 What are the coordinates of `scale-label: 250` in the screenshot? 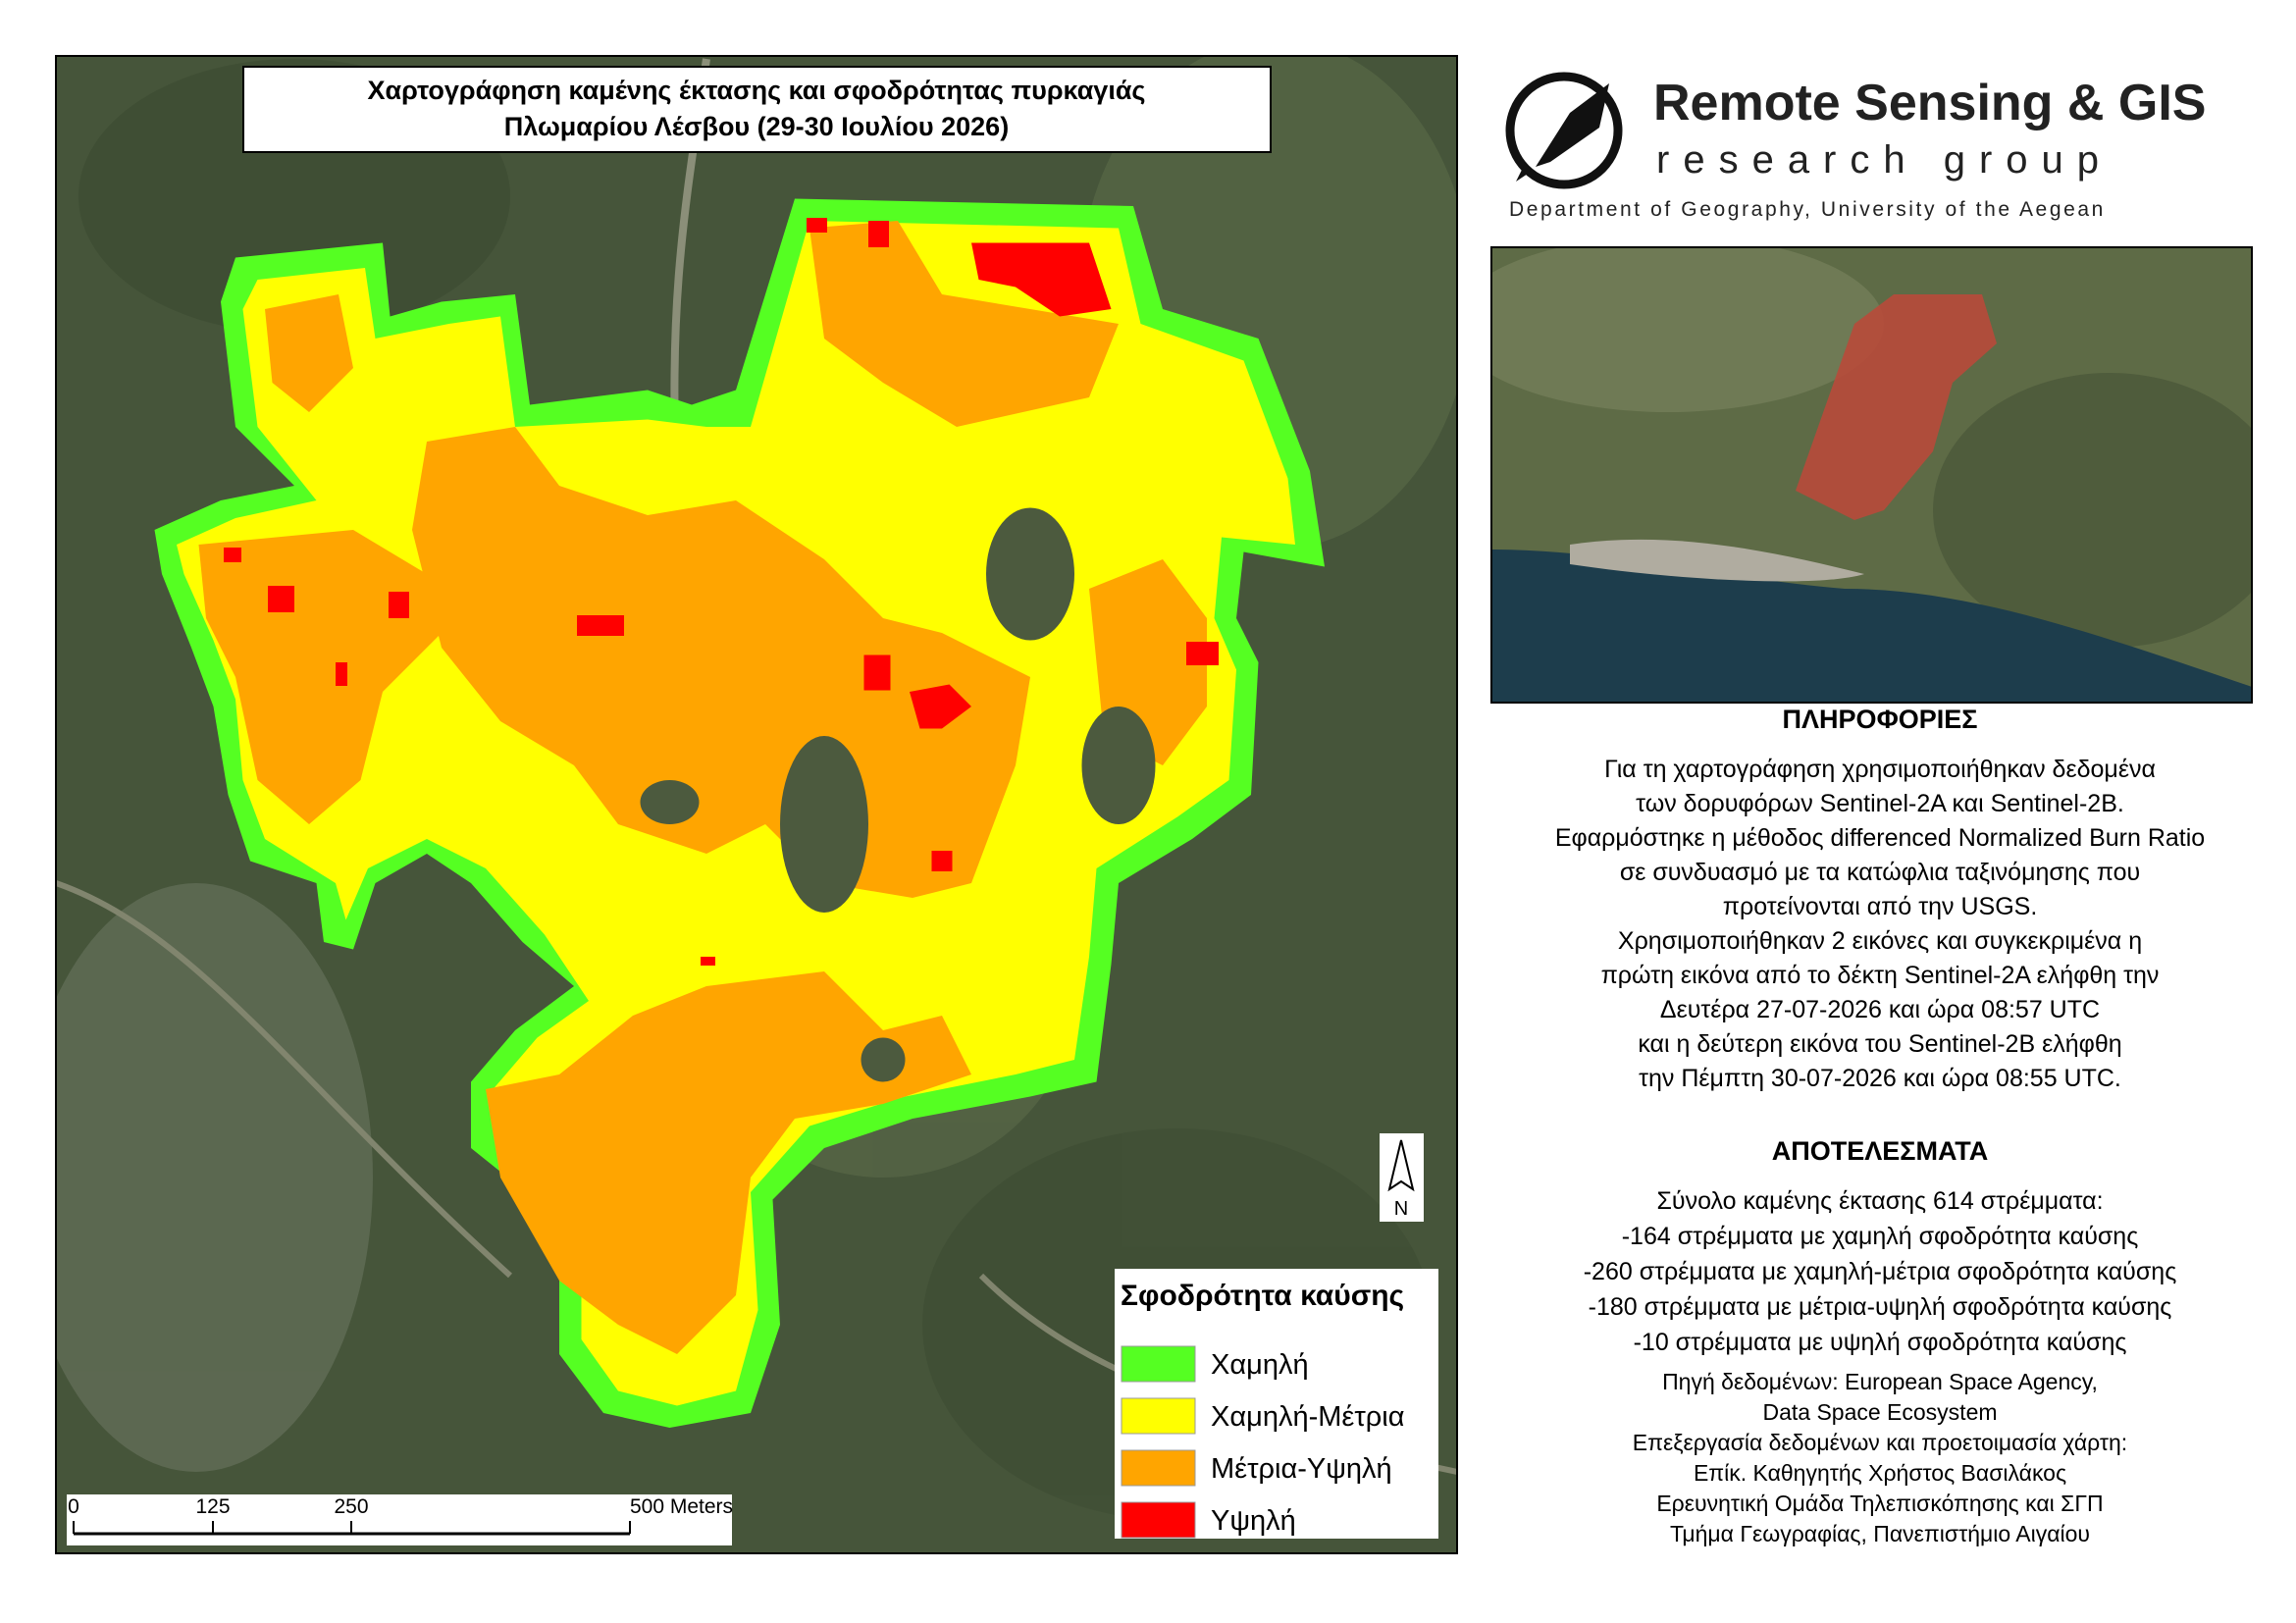 It's located at (351, 1506).